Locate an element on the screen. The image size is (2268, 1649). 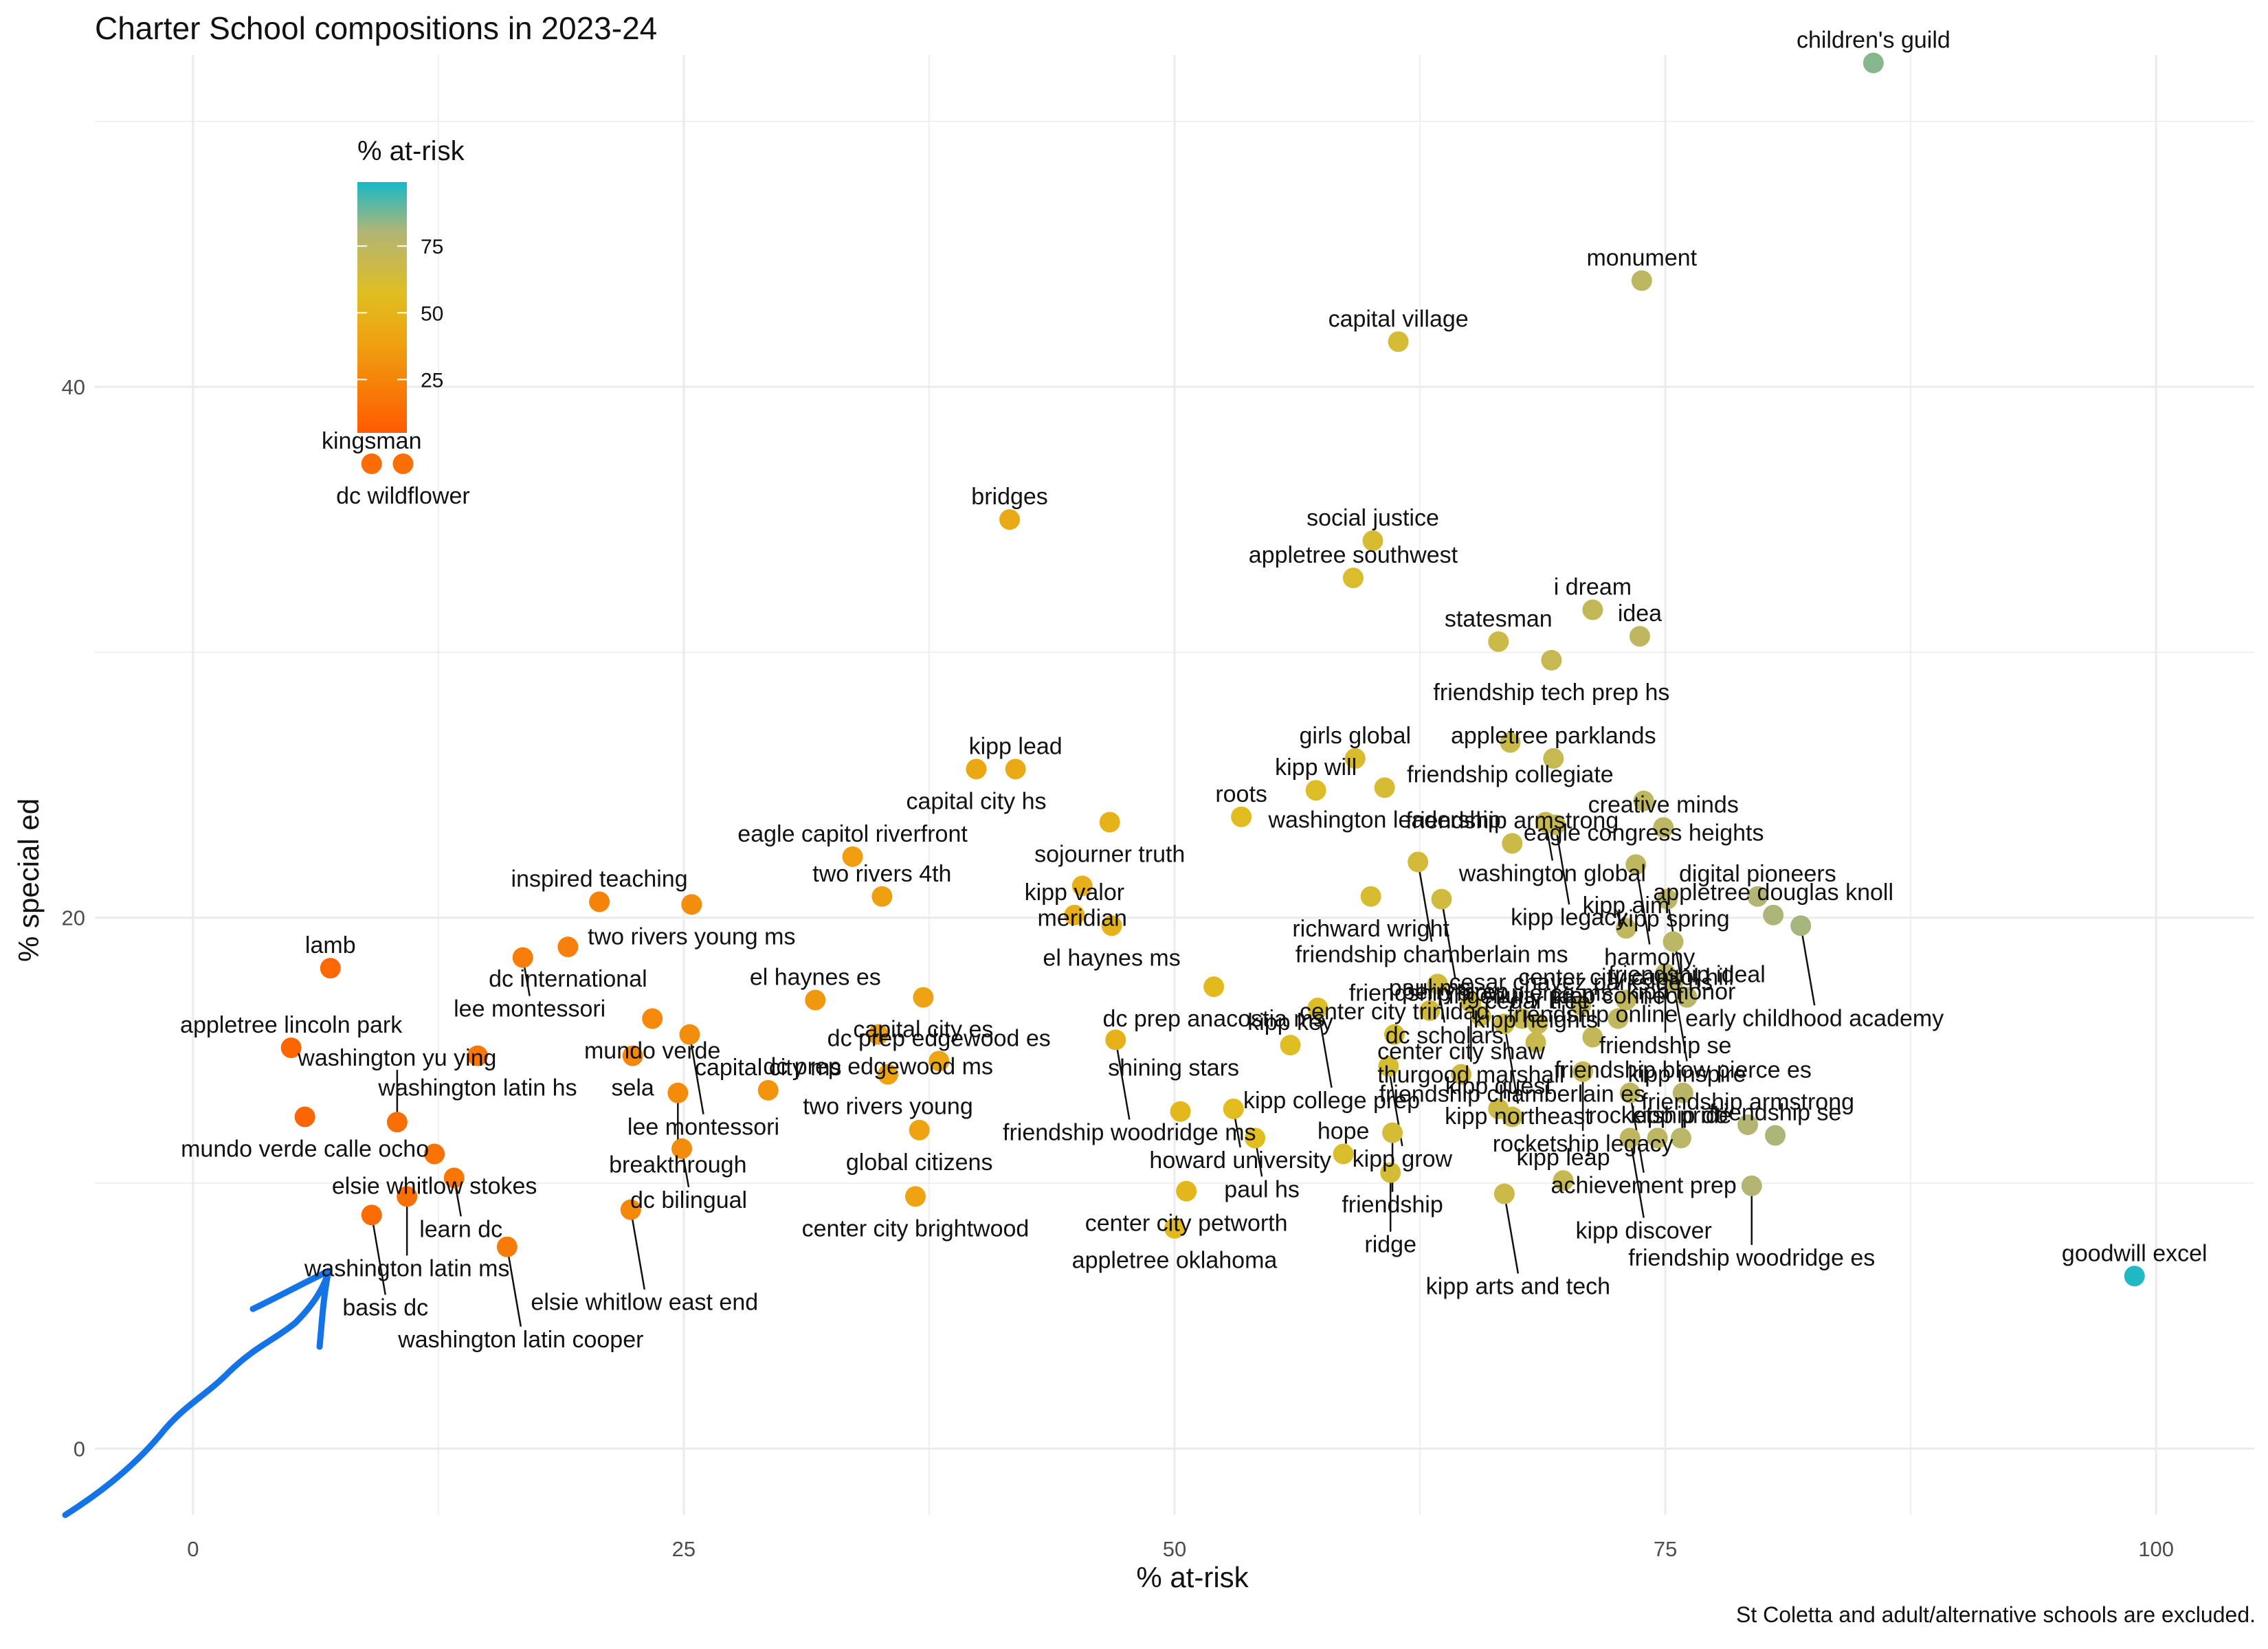
data-label: cesar chavez parkside hs is located at coordinates (1581, 982).